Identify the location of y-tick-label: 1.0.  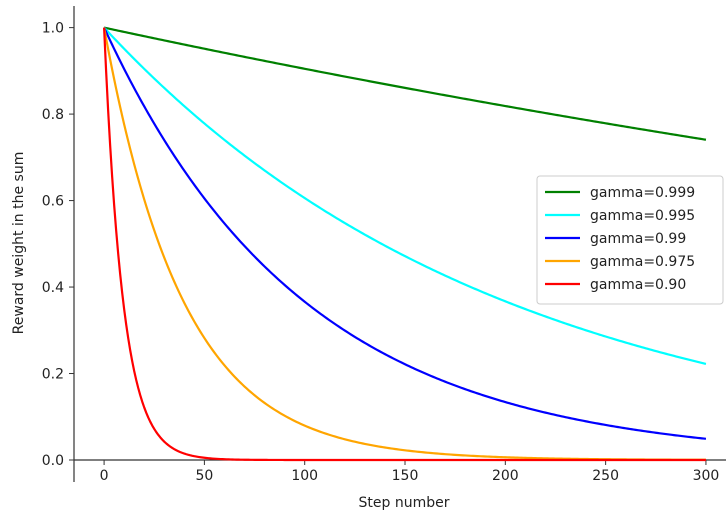
(53, 29).